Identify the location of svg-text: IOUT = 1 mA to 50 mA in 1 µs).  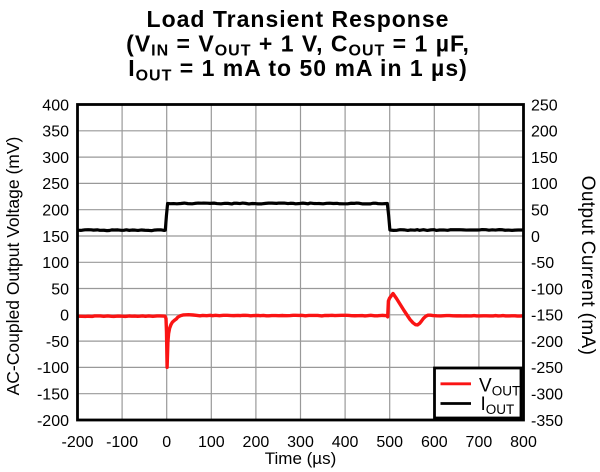
(298, 69).